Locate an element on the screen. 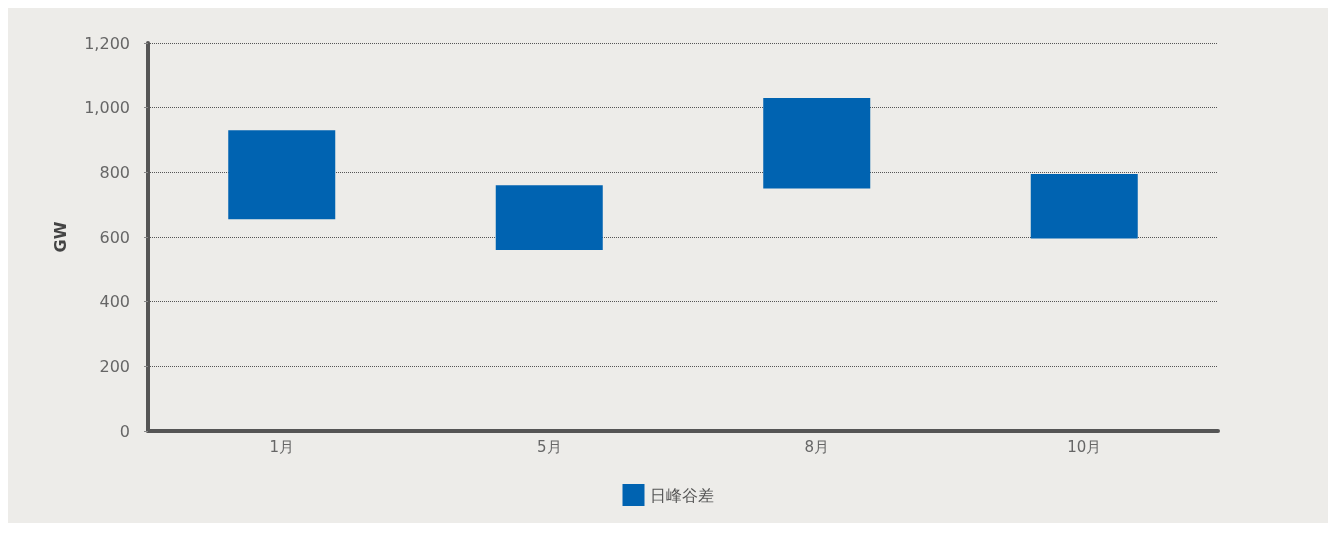 This screenshot has width=1339, height=533. y-tick-label: 200 is located at coordinates (114, 366).